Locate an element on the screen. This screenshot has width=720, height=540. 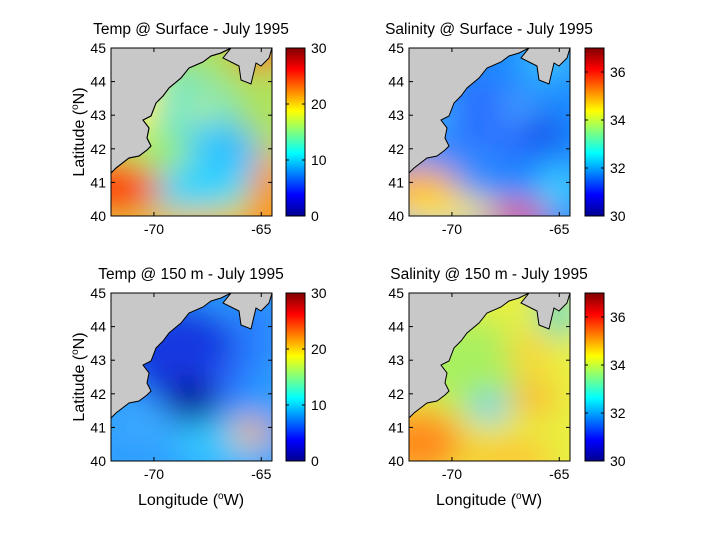
panel-salinity-150m: Salinity @ 150 m - July 1995 is located at coordinates (497, 364).